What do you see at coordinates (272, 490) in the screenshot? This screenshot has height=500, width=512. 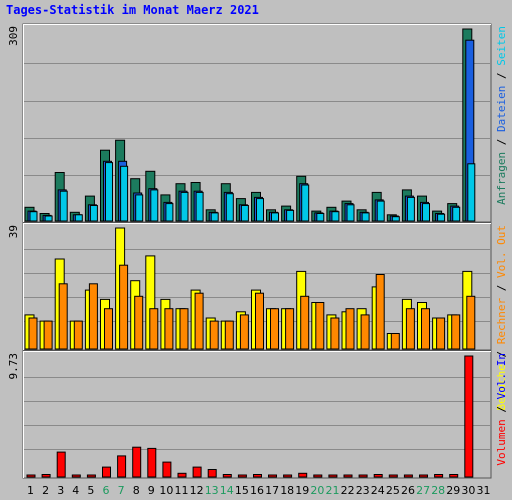 I see `x-axis-label-day-17: 17` at bounding box center [272, 490].